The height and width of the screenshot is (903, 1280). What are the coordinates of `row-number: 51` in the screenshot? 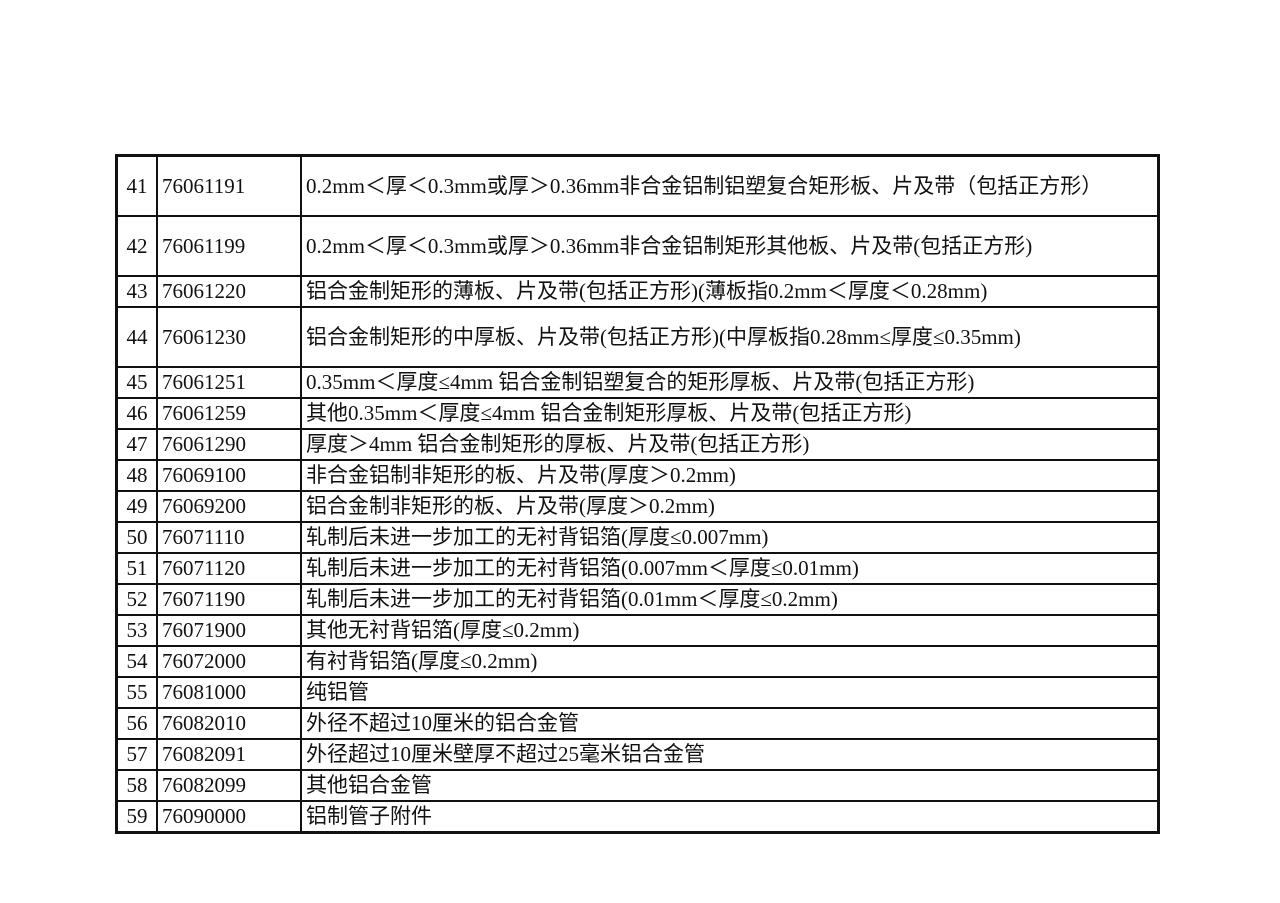 It's located at (136, 568).